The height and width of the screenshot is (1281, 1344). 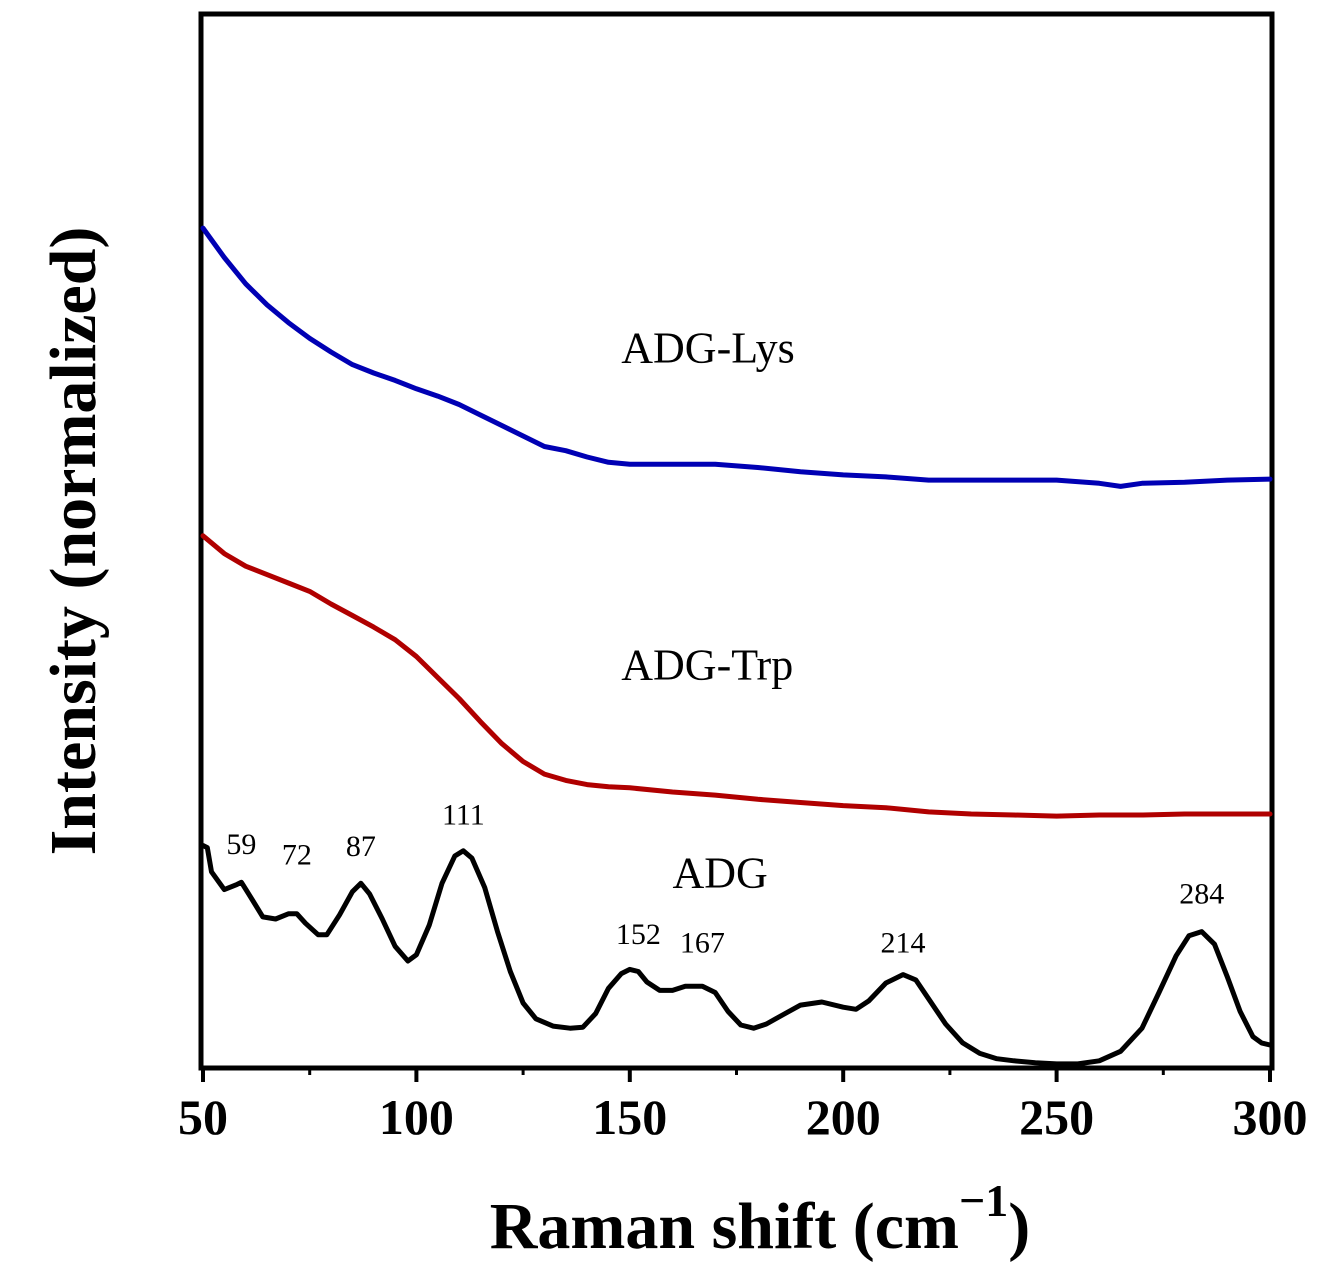 I want to click on x-axis-title-close: ), so click(x=1019, y=1226).